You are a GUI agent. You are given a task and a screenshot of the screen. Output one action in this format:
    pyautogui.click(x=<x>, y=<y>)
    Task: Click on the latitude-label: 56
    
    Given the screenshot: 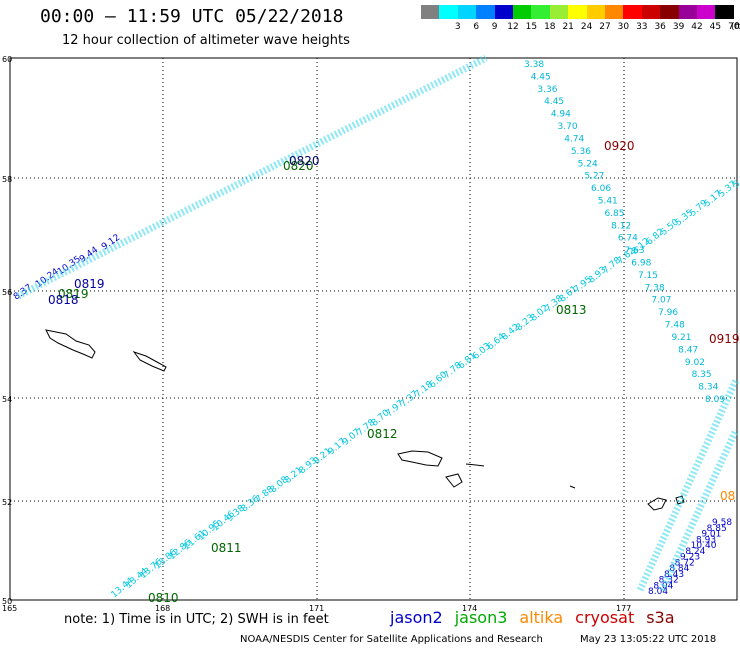 What is the action you would take?
    pyautogui.click(x=7, y=292)
    